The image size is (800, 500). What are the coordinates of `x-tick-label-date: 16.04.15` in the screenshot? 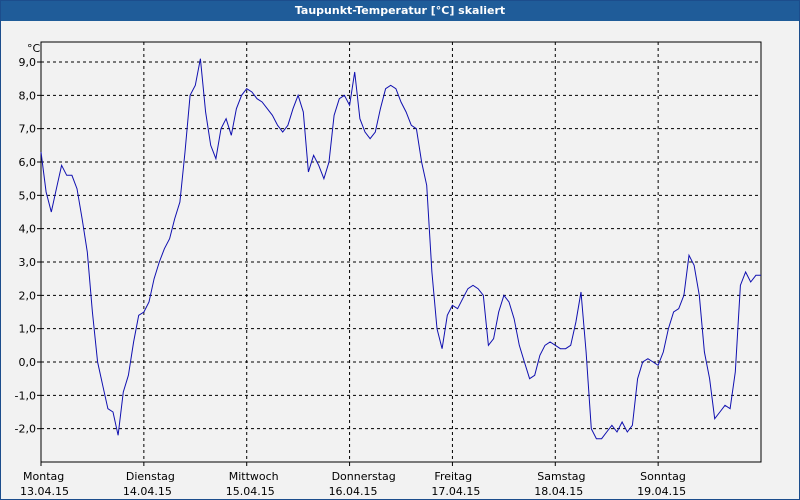 It's located at (353, 491).